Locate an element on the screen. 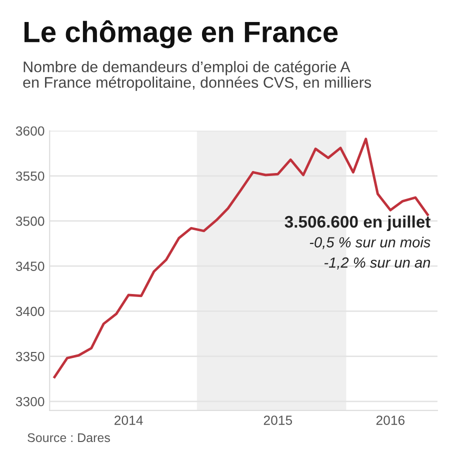 The width and height of the screenshot is (451, 451). y-tick-label: 3400 is located at coordinates (30, 311).